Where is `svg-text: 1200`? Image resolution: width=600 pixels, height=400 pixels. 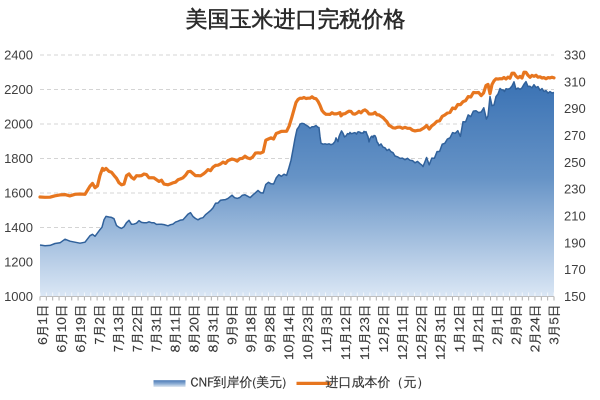 svg-text: 1200 is located at coordinates (18, 262).